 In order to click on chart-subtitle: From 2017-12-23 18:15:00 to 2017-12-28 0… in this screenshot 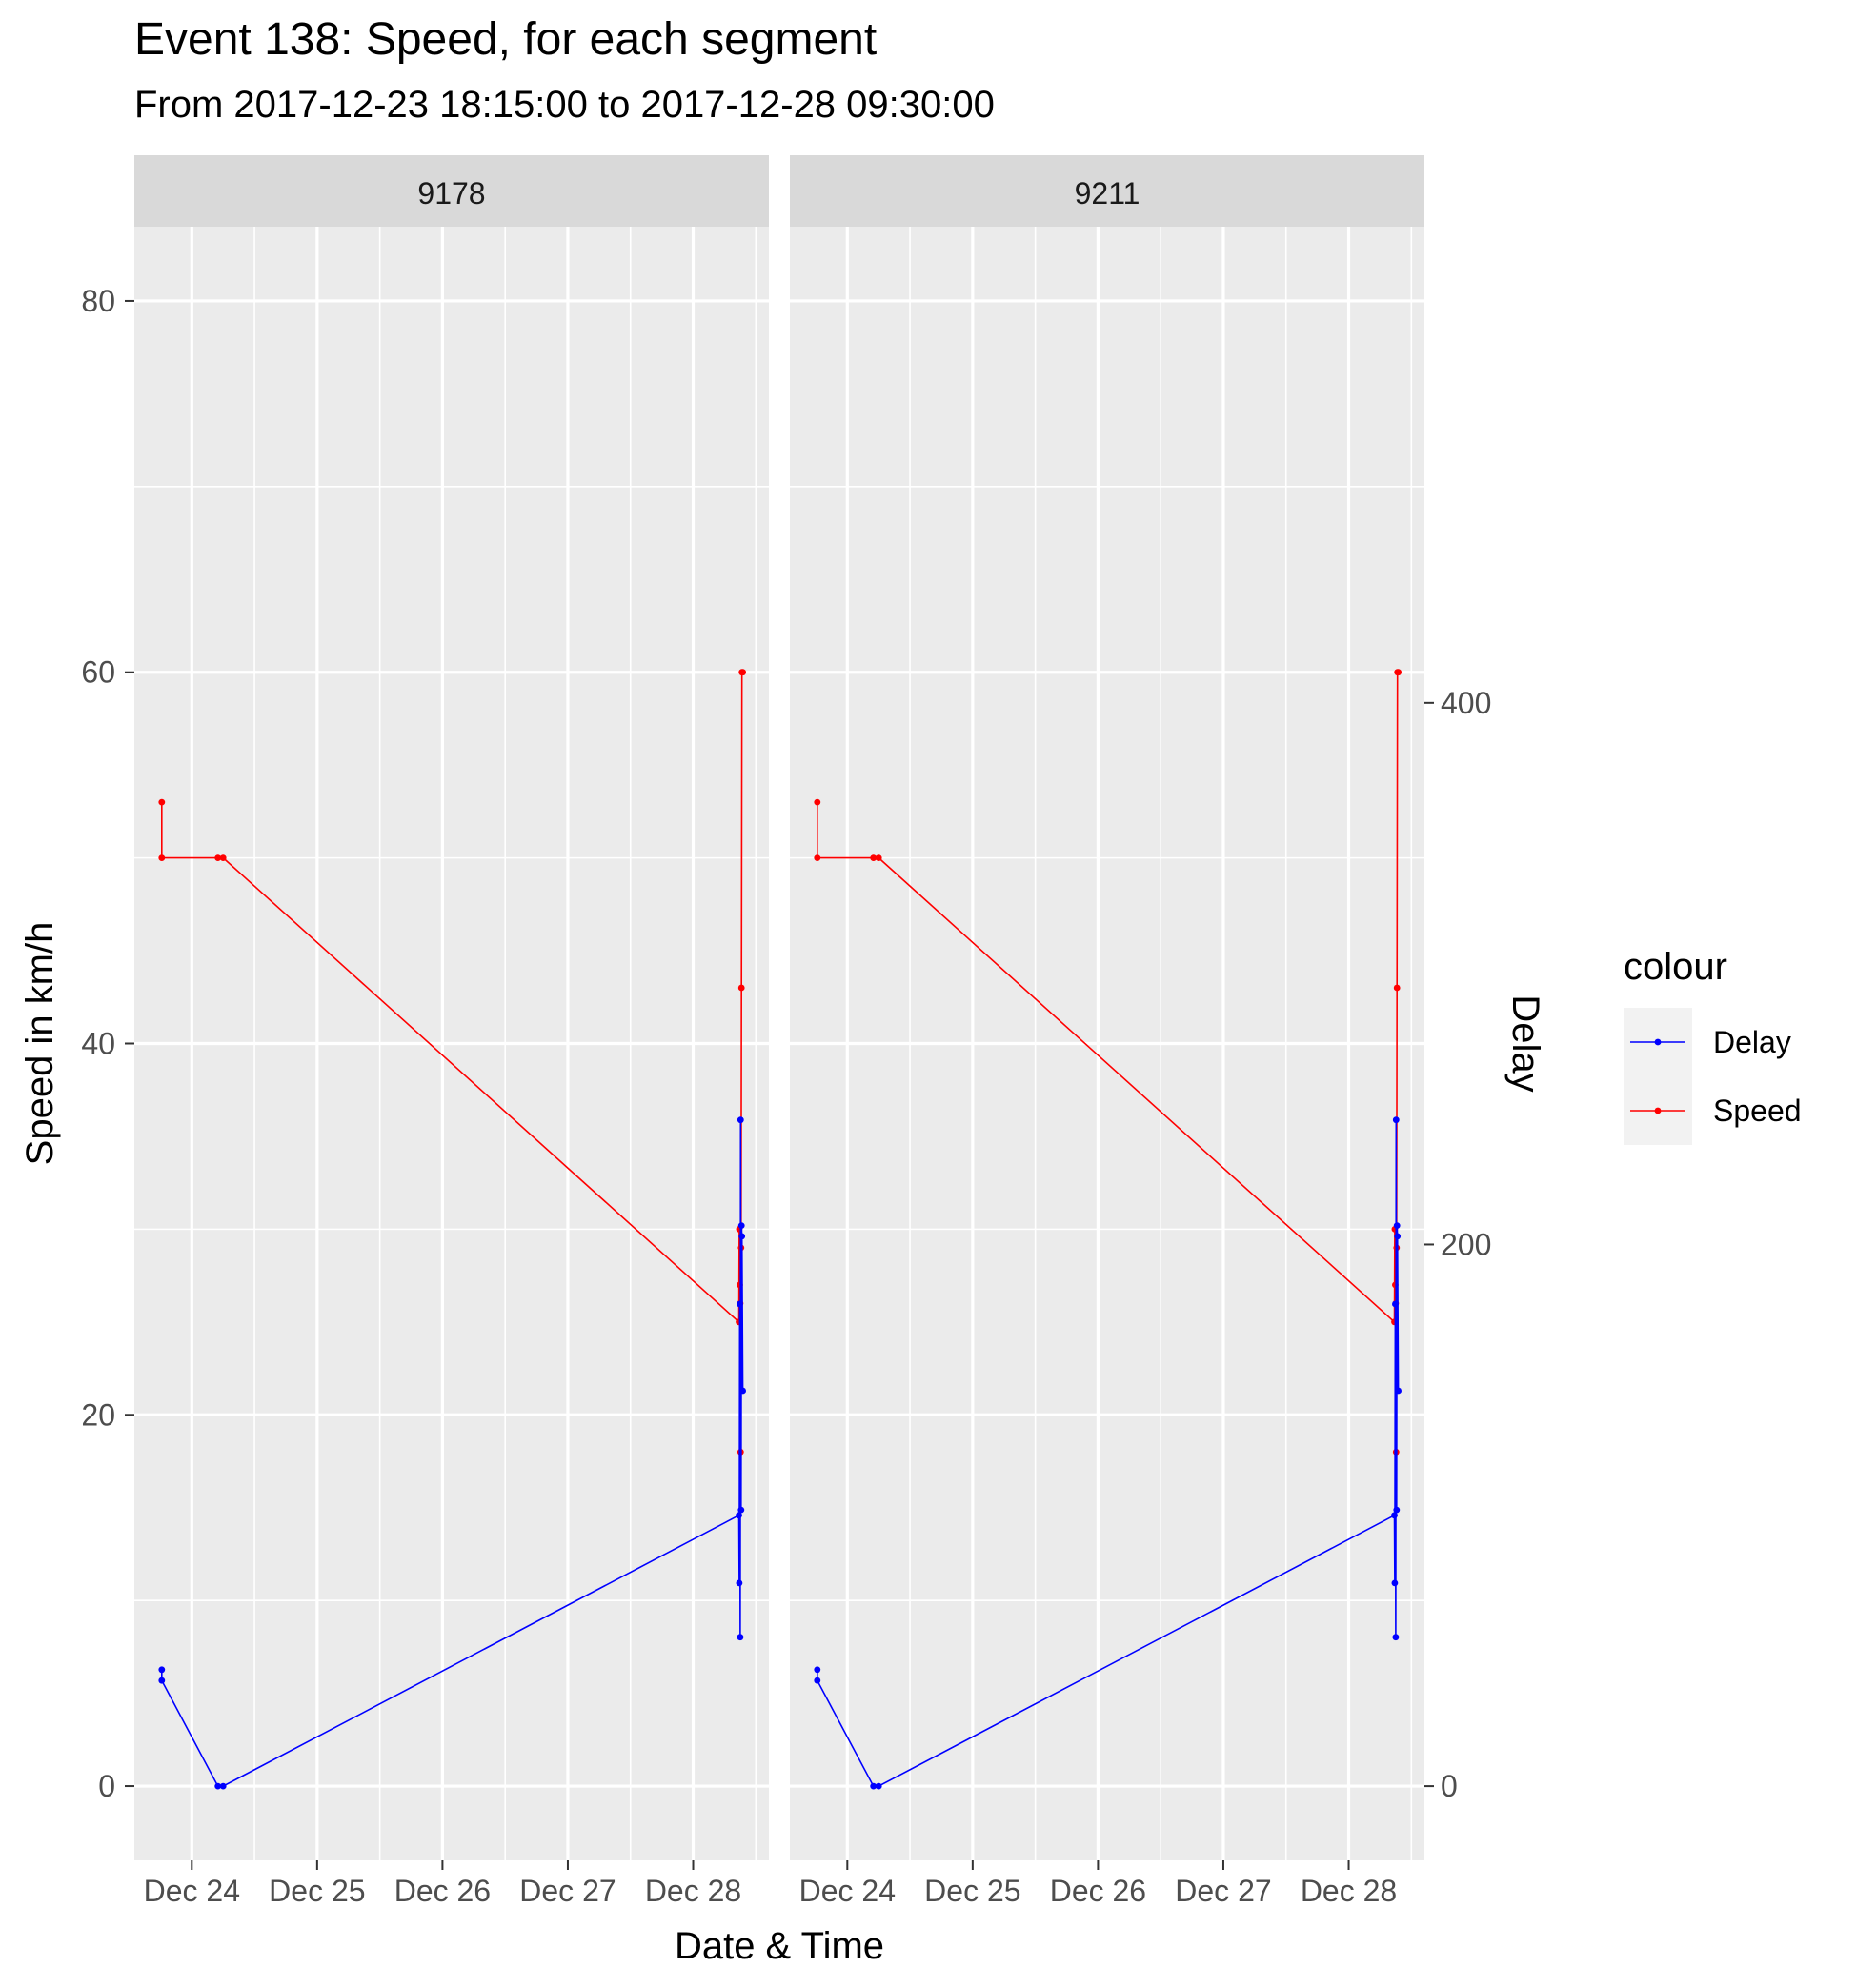, I will do `click(565, 105)`.